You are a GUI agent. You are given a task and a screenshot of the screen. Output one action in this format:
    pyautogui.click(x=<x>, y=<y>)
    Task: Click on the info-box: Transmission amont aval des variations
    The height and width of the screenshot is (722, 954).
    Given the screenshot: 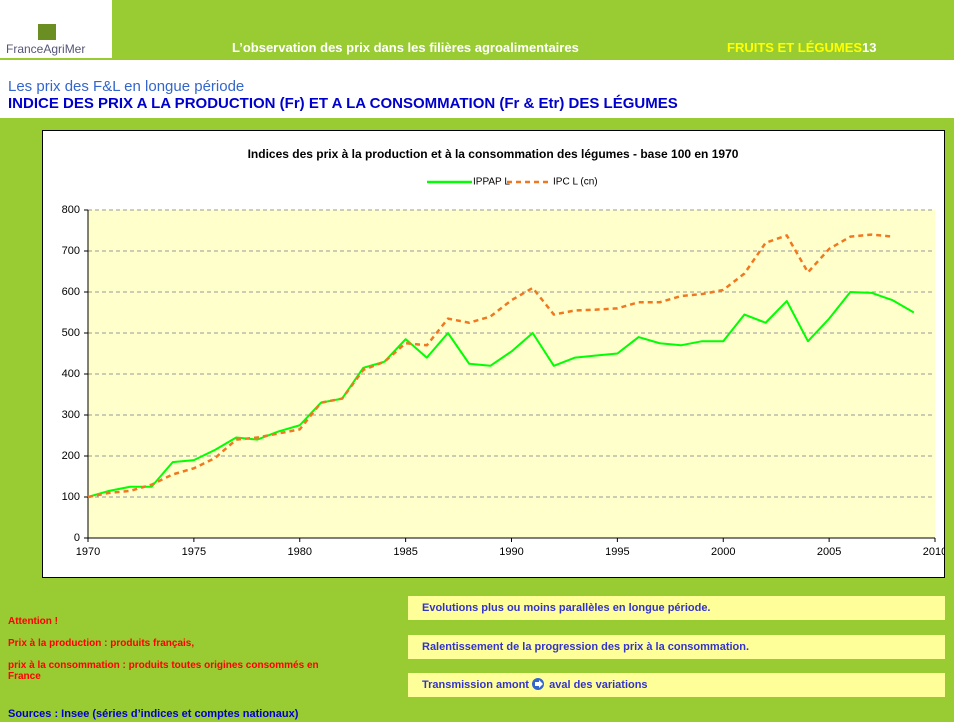 What is the action you would take?
    pyautogui.click(x=676, y=685)
    